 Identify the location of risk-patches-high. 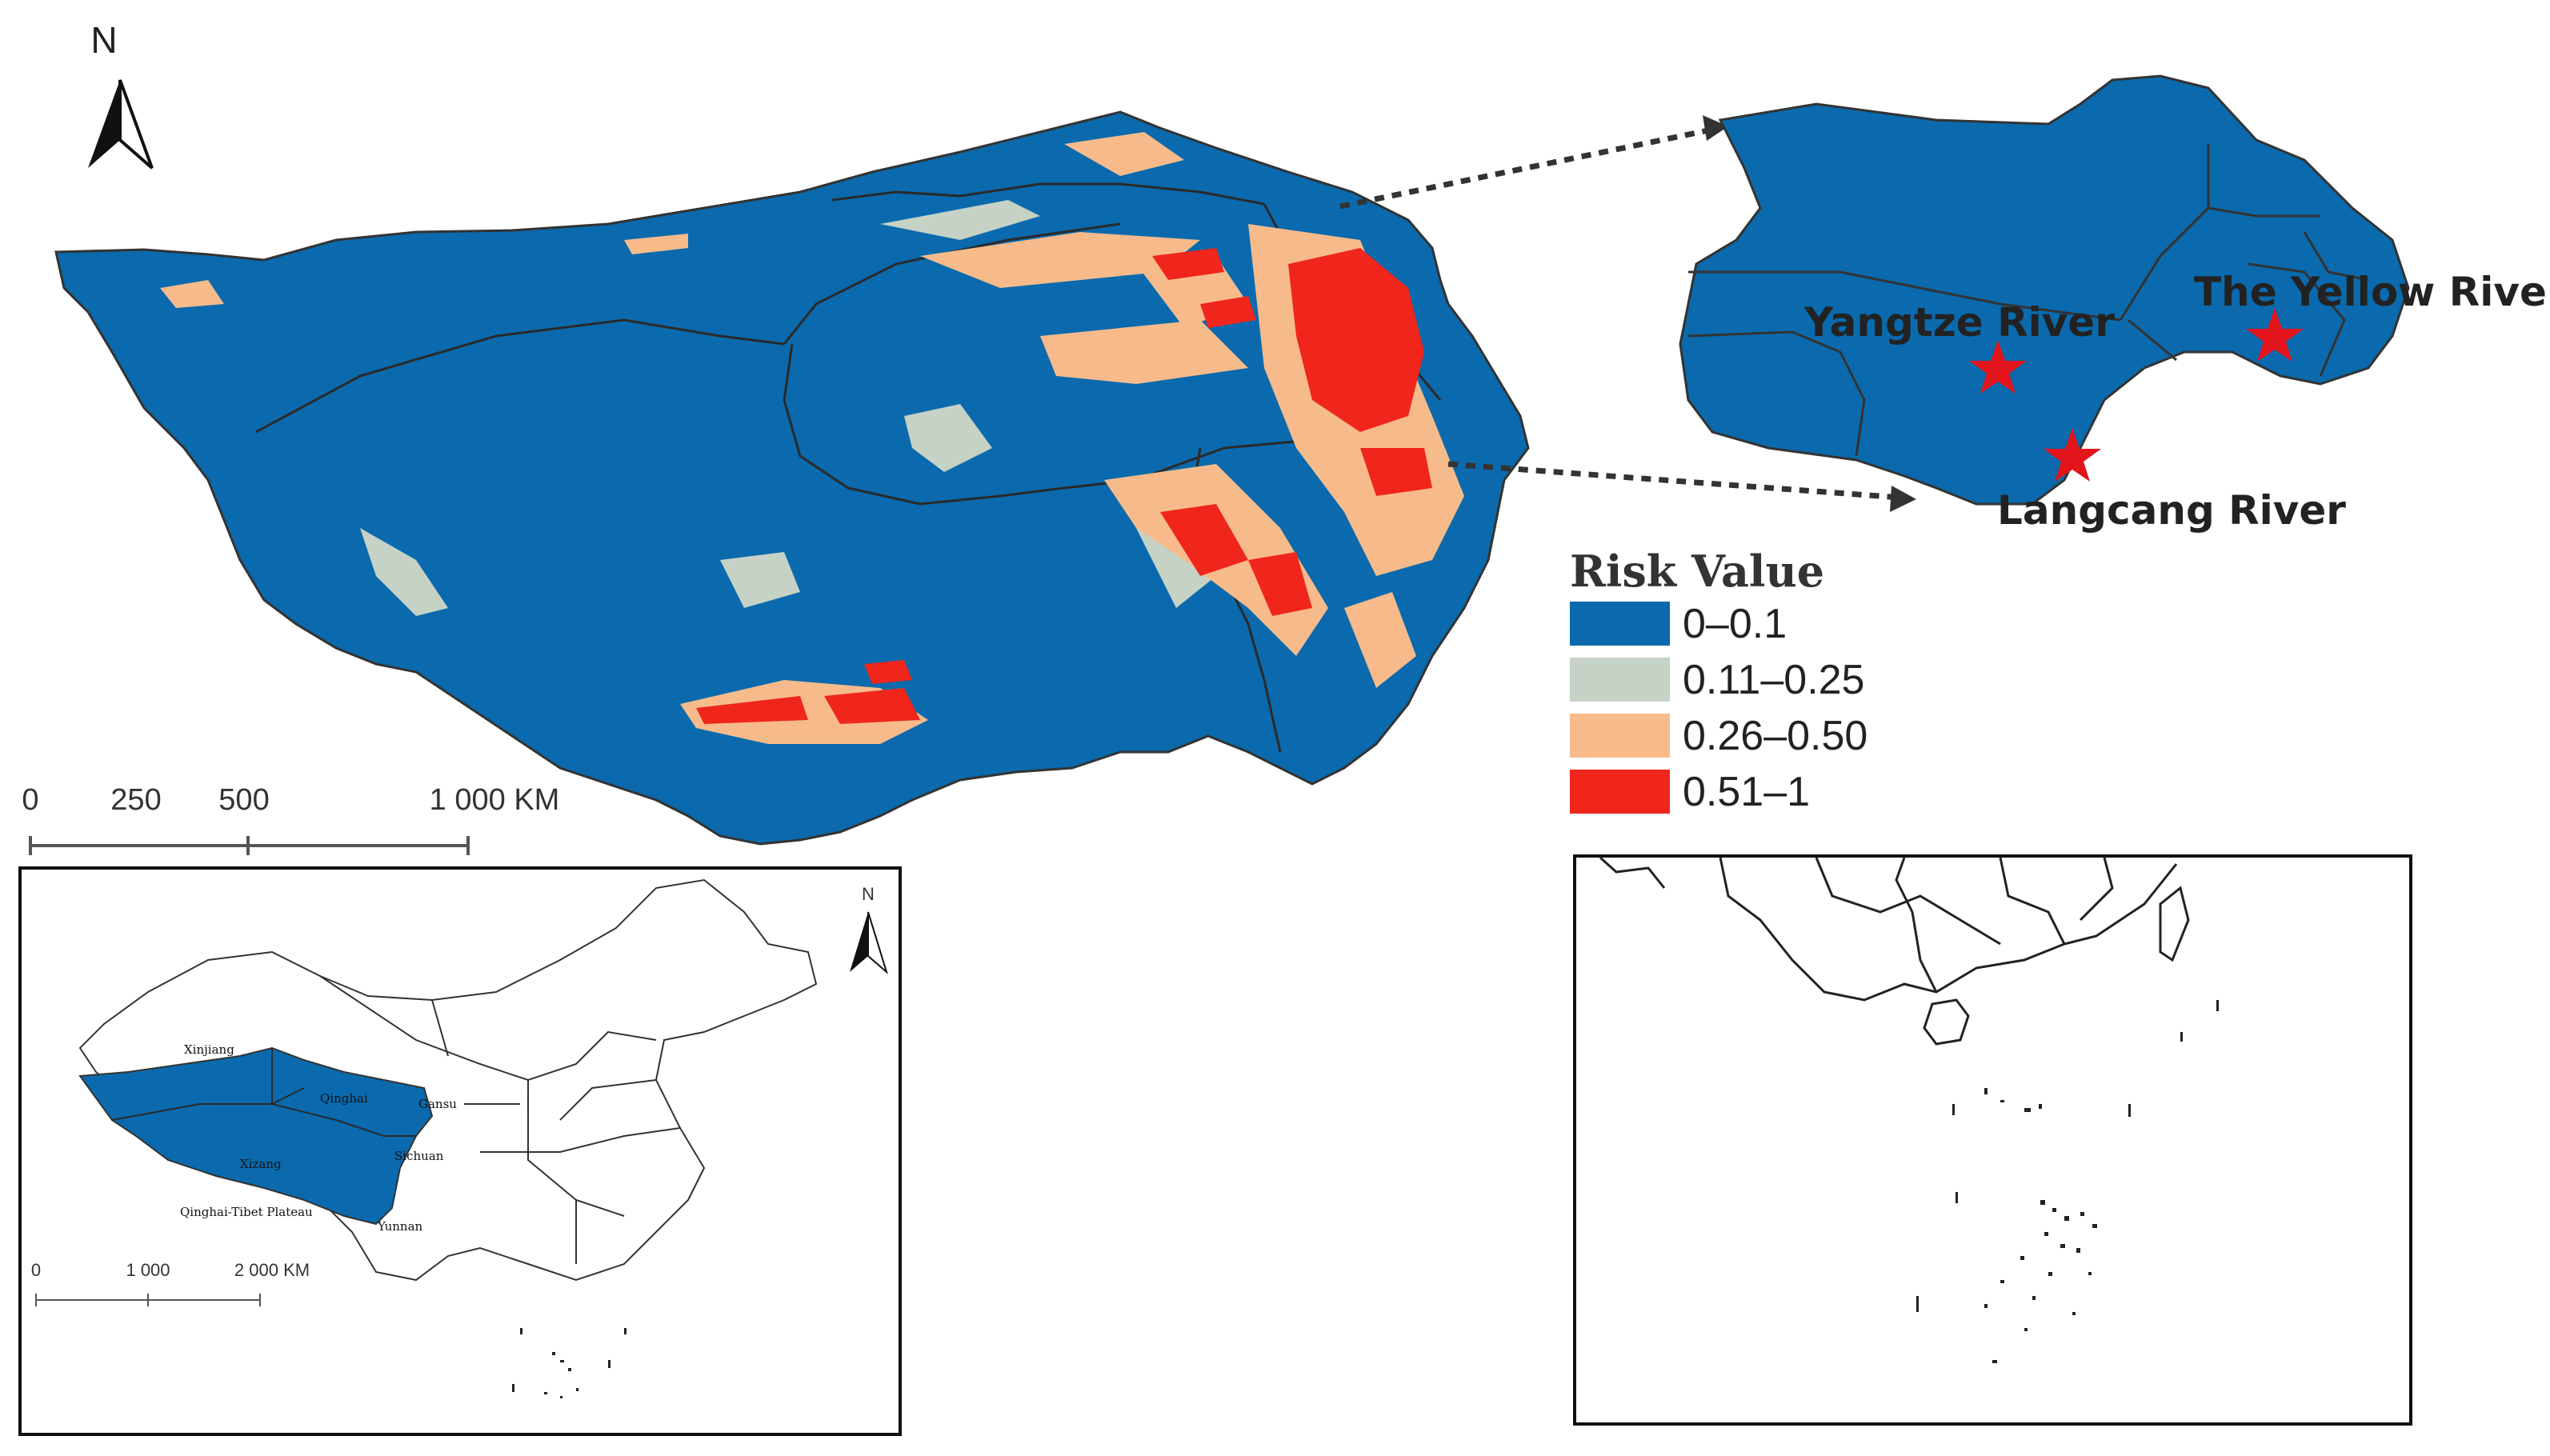
(1064, 486).